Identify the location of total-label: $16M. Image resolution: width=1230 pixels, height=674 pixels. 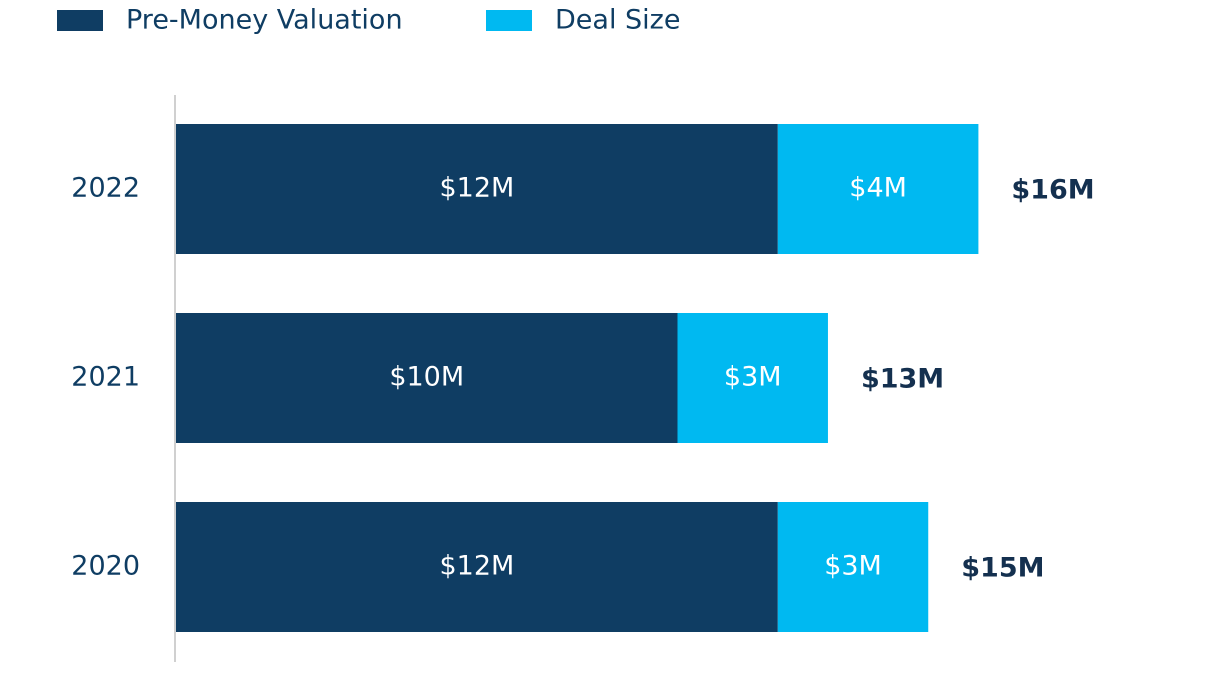
(1052, 190).